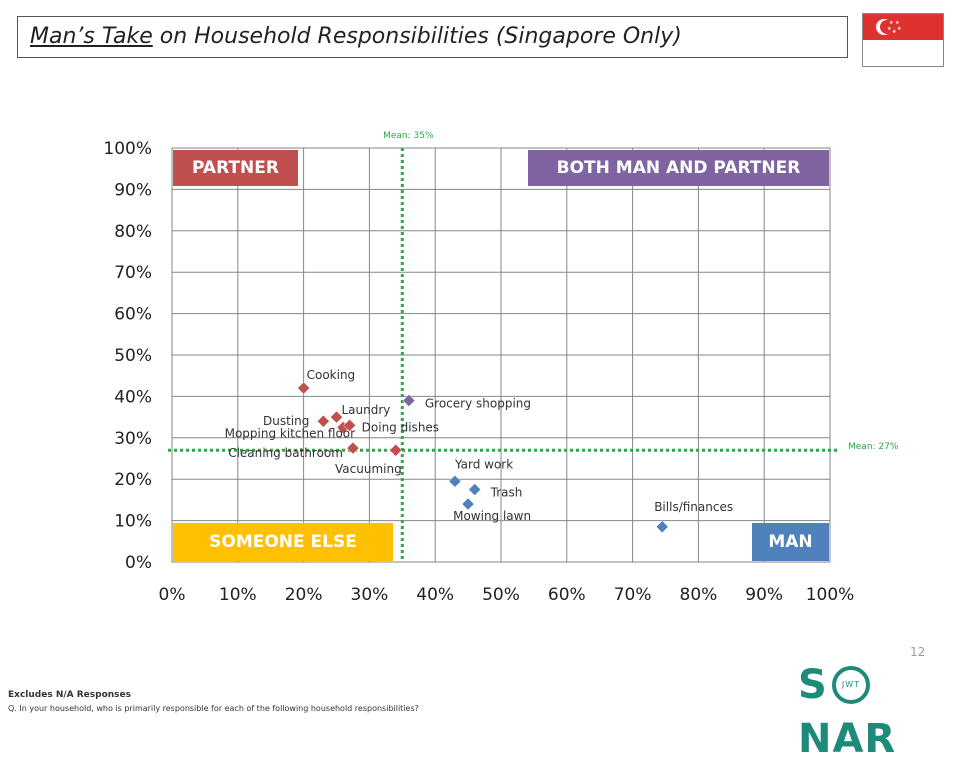 Image resolution: width=960 pixels, height=766 pixels. What do you see at coordinates (283, 542) in the screenshot?
I see `quadrant-someone-else-label: SOMEONE ELSE` at bounding box center [283, 542].